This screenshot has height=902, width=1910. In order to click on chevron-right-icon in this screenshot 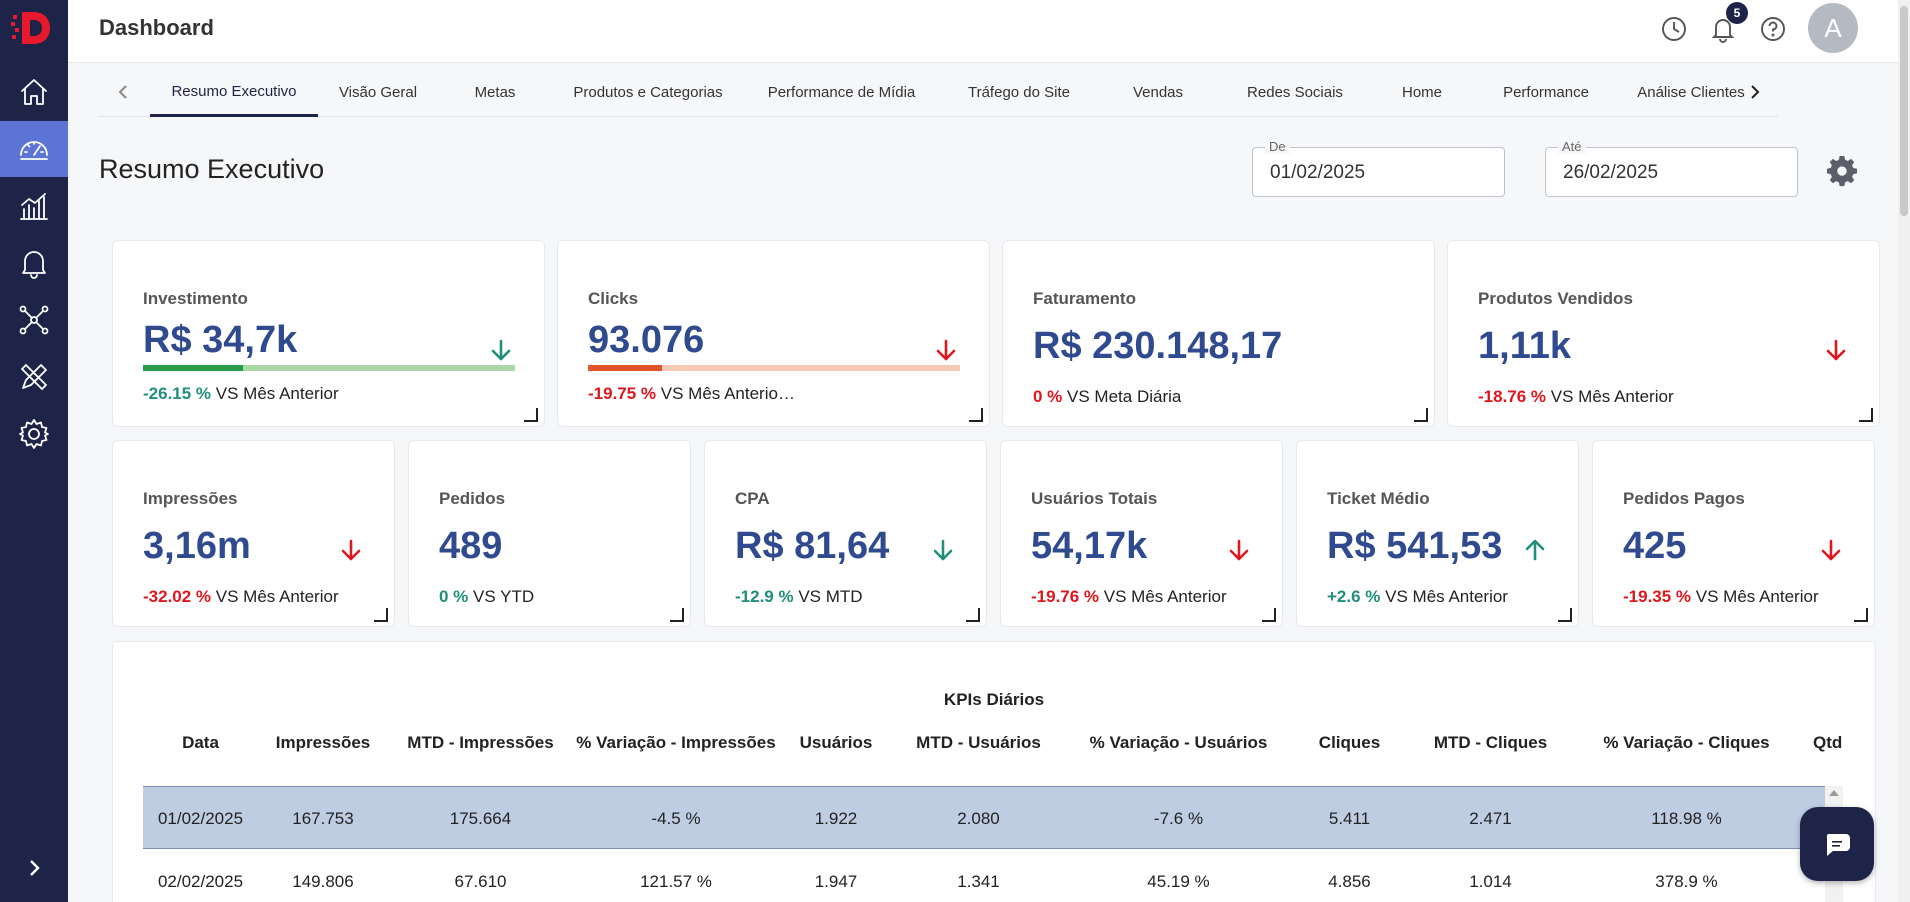, I will do `click(35, 868)`.